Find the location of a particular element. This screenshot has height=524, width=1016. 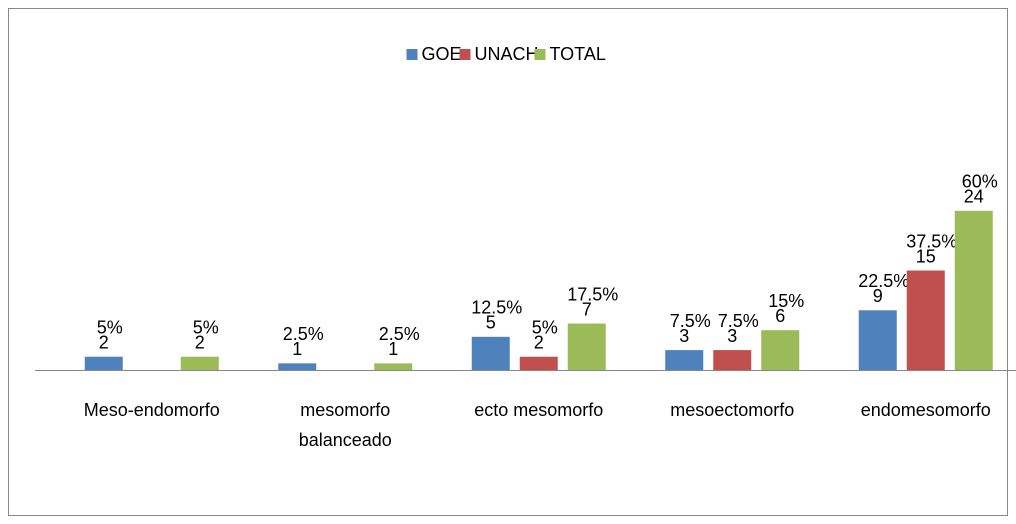

legend-label: TOTAL is located at coordinates (578, 54).